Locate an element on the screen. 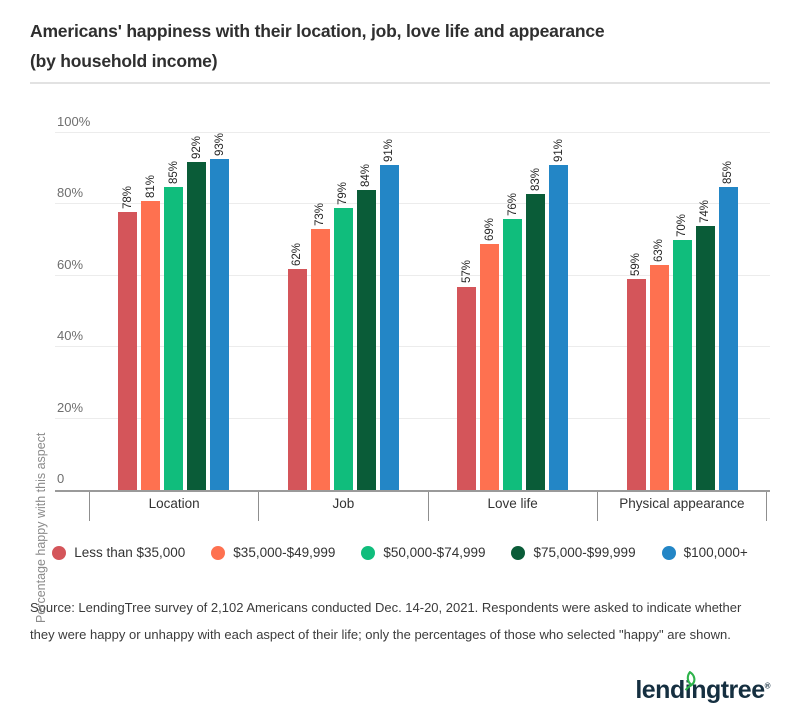  logo-text-part1: lend is located at coordinates (660, 690).